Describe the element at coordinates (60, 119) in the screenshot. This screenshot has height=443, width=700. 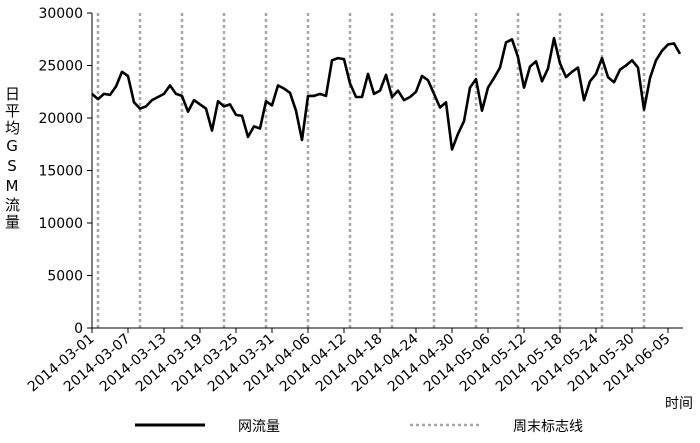
I see `y-tick-label: 20000` at that location.